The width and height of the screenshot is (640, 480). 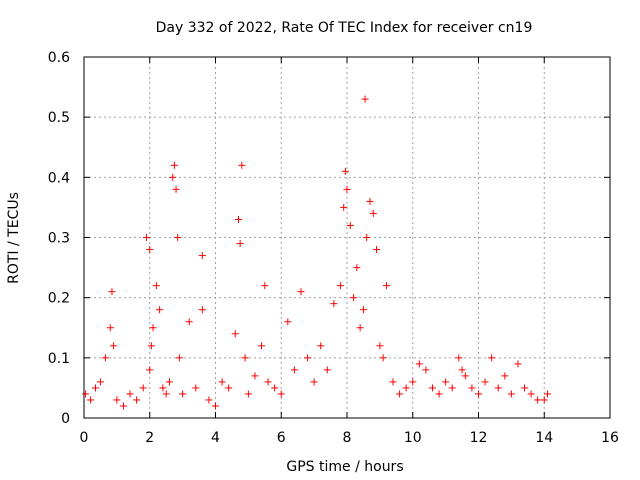 What do you see at coordinates (14, 238) in the screenshot?
I see `y-axis-label: ROTI / TECUs` at bounding box center [14, 238].